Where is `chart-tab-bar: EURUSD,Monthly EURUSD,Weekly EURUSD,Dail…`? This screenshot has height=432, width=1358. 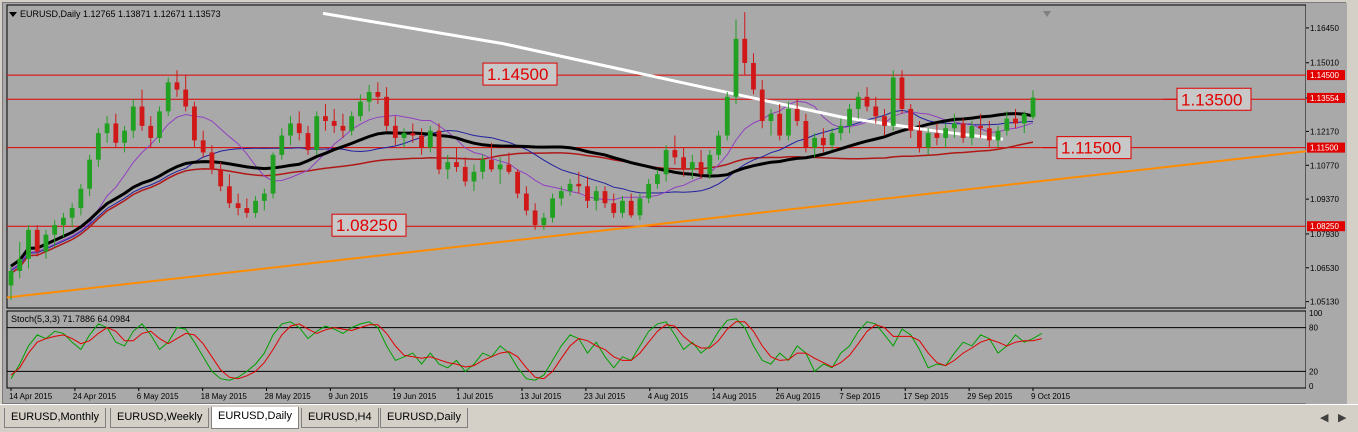
chart-tab-bar: EURUSD,Monthly EURUSD,Weekly EURUSD,Dail… is located at coordinates (679, 418).